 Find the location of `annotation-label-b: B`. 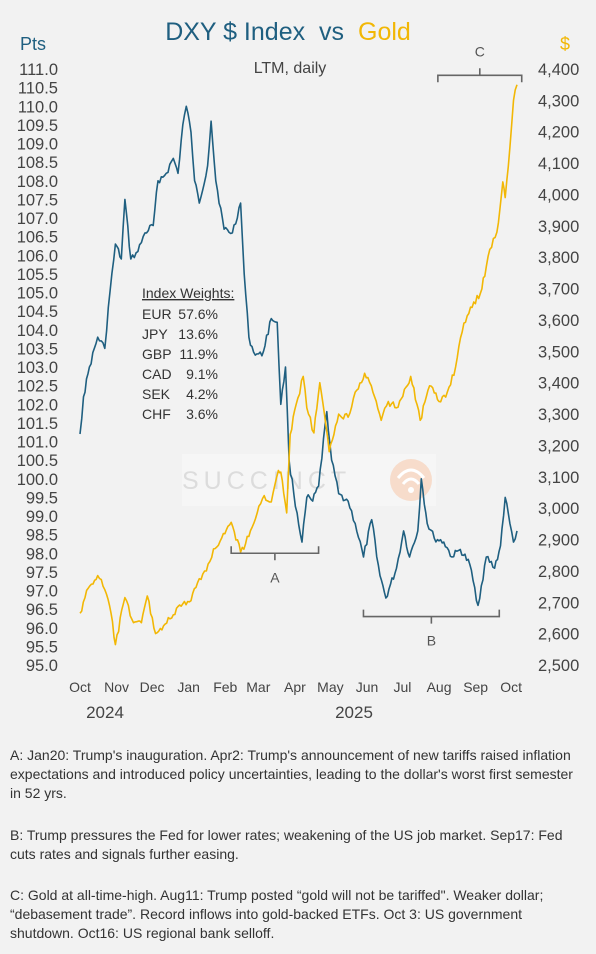

annotation-label-b: B is located at coordinates (431, 641).